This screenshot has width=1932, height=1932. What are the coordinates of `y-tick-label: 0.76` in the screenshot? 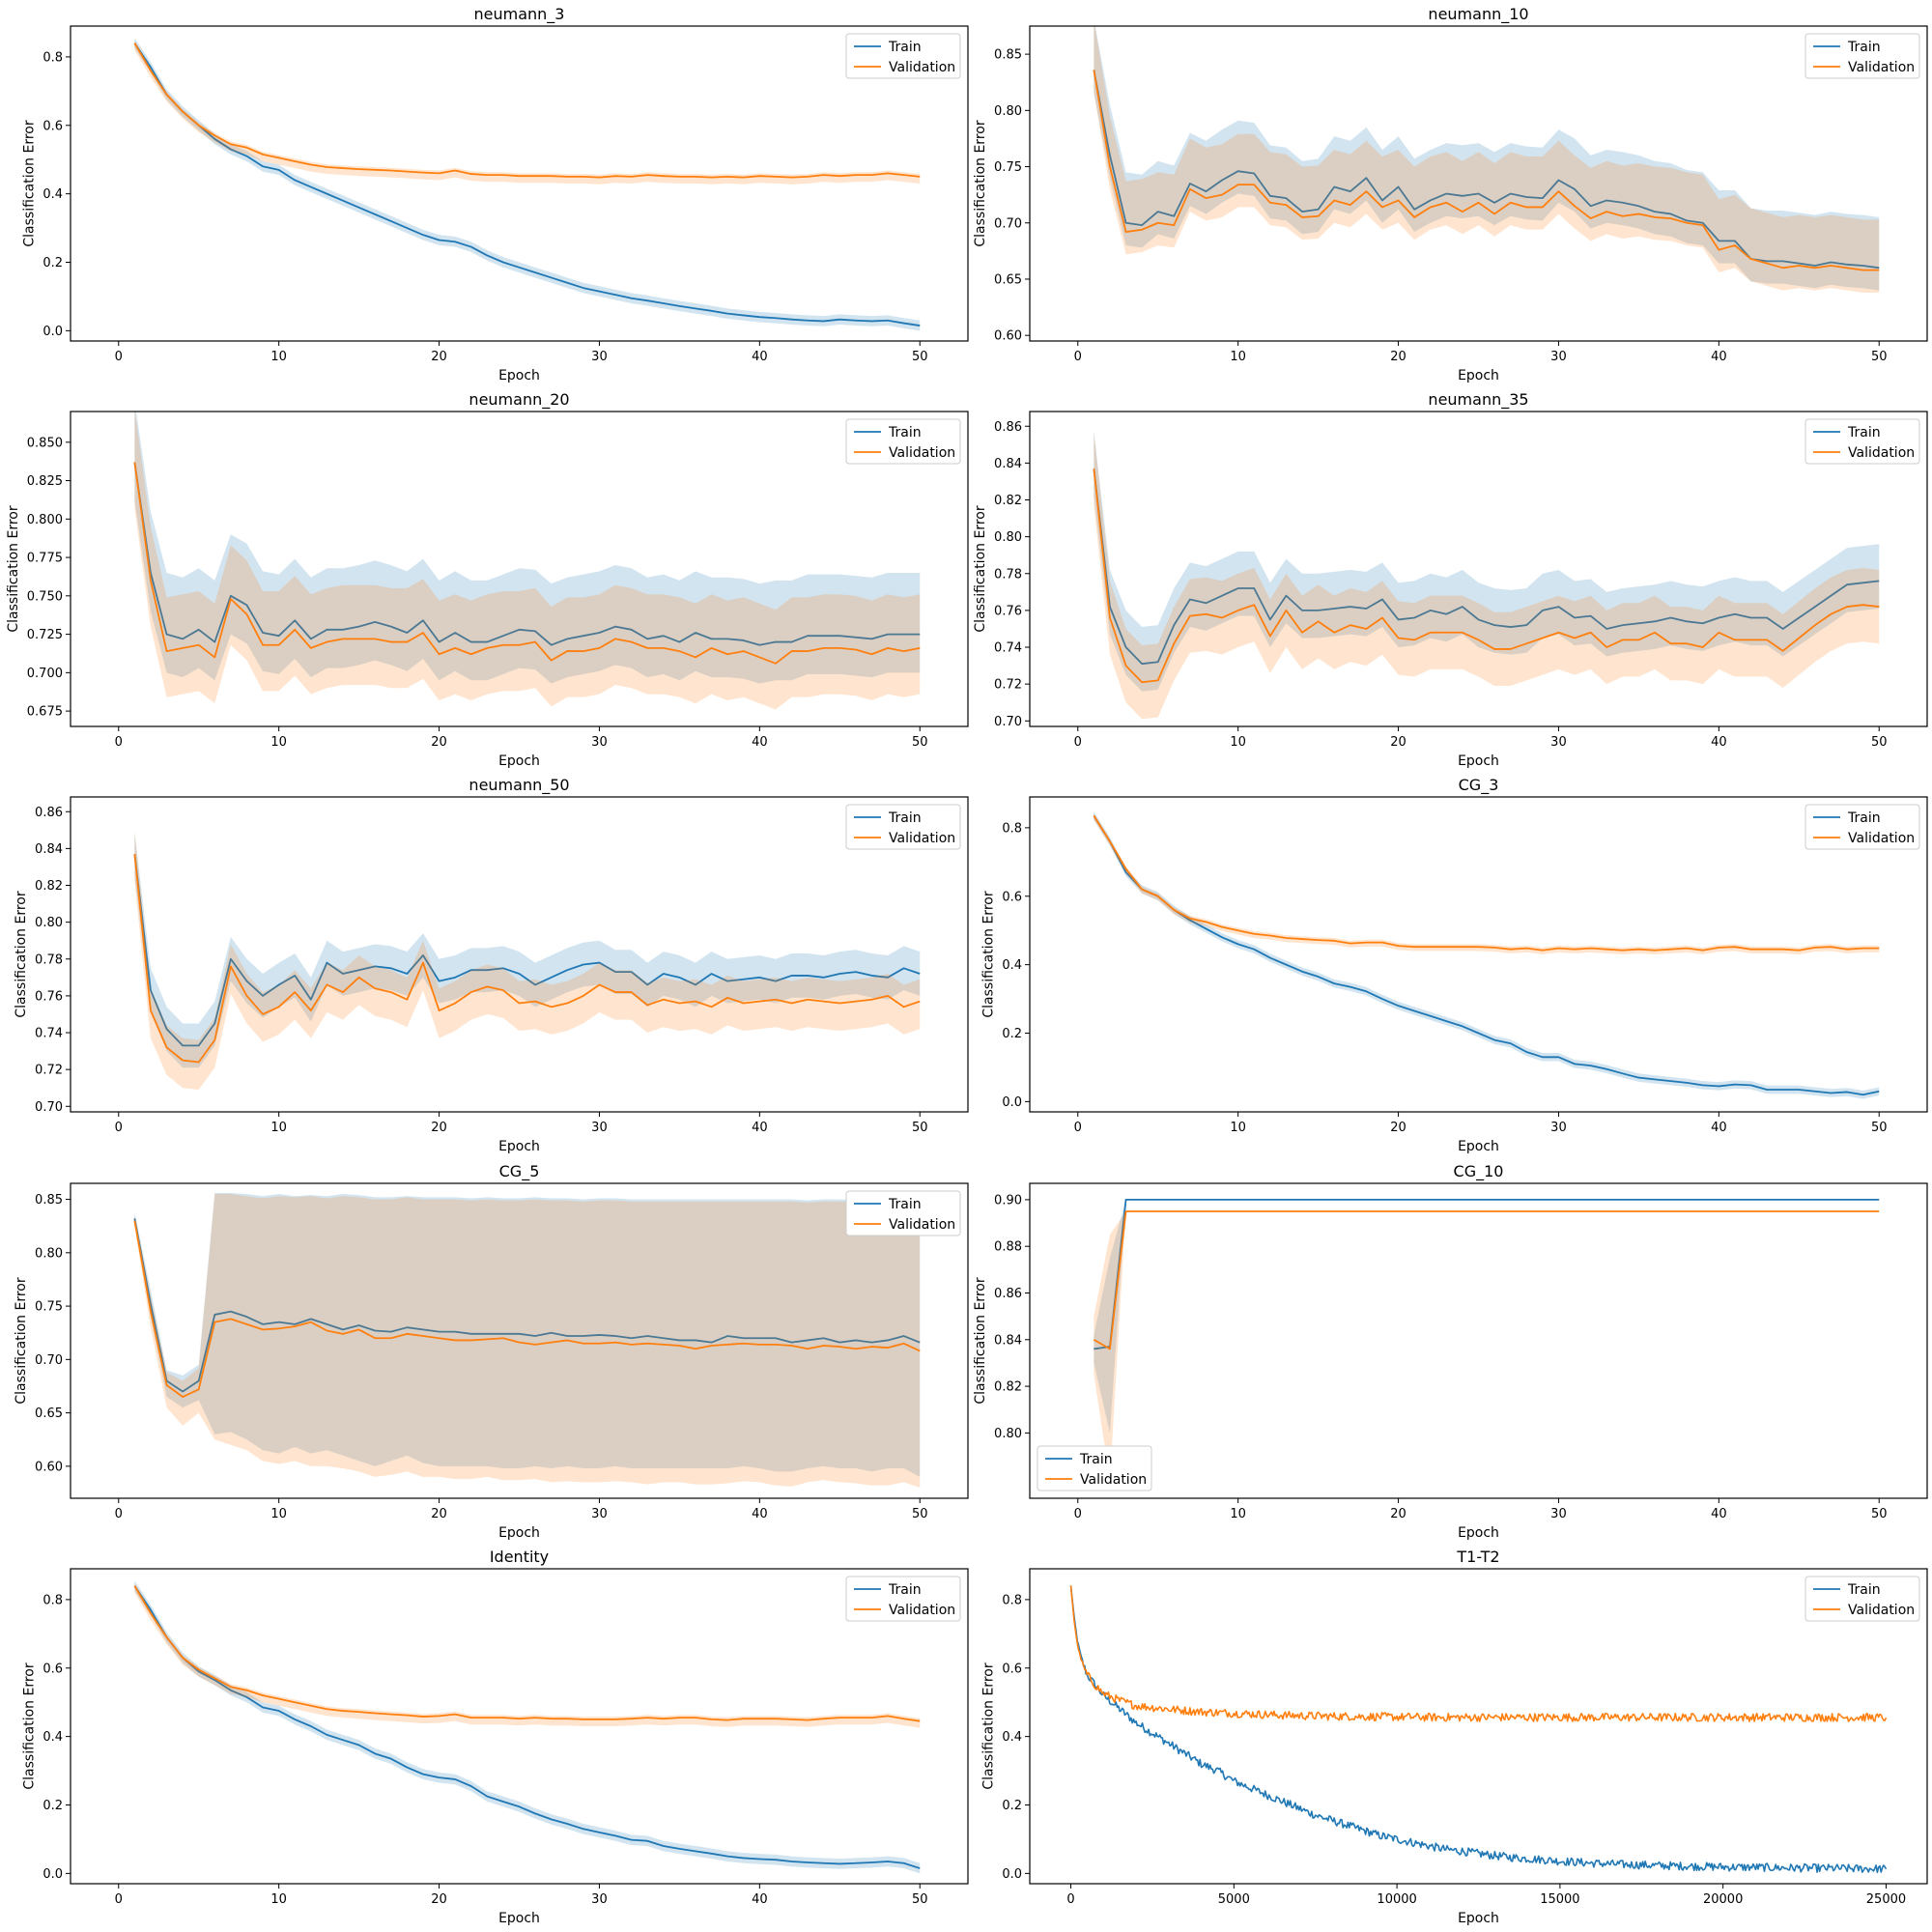 It's located at (49, 996).